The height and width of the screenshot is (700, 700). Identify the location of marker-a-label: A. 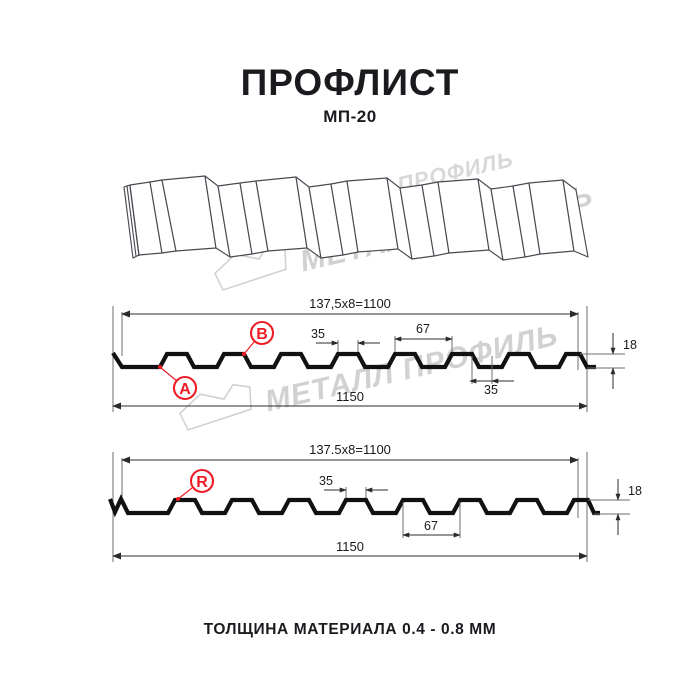
(185, 389).